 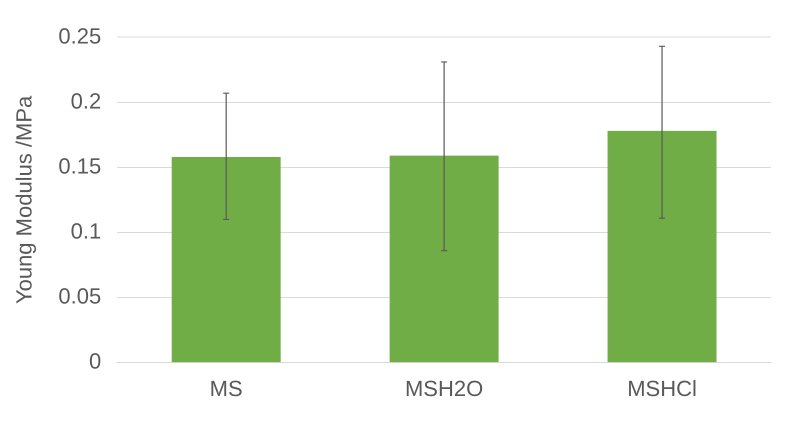 What do you see at coordinates (226, 388) in the screenshot?
I see `x-tick-label: MS` at bounding box center [226, 388].